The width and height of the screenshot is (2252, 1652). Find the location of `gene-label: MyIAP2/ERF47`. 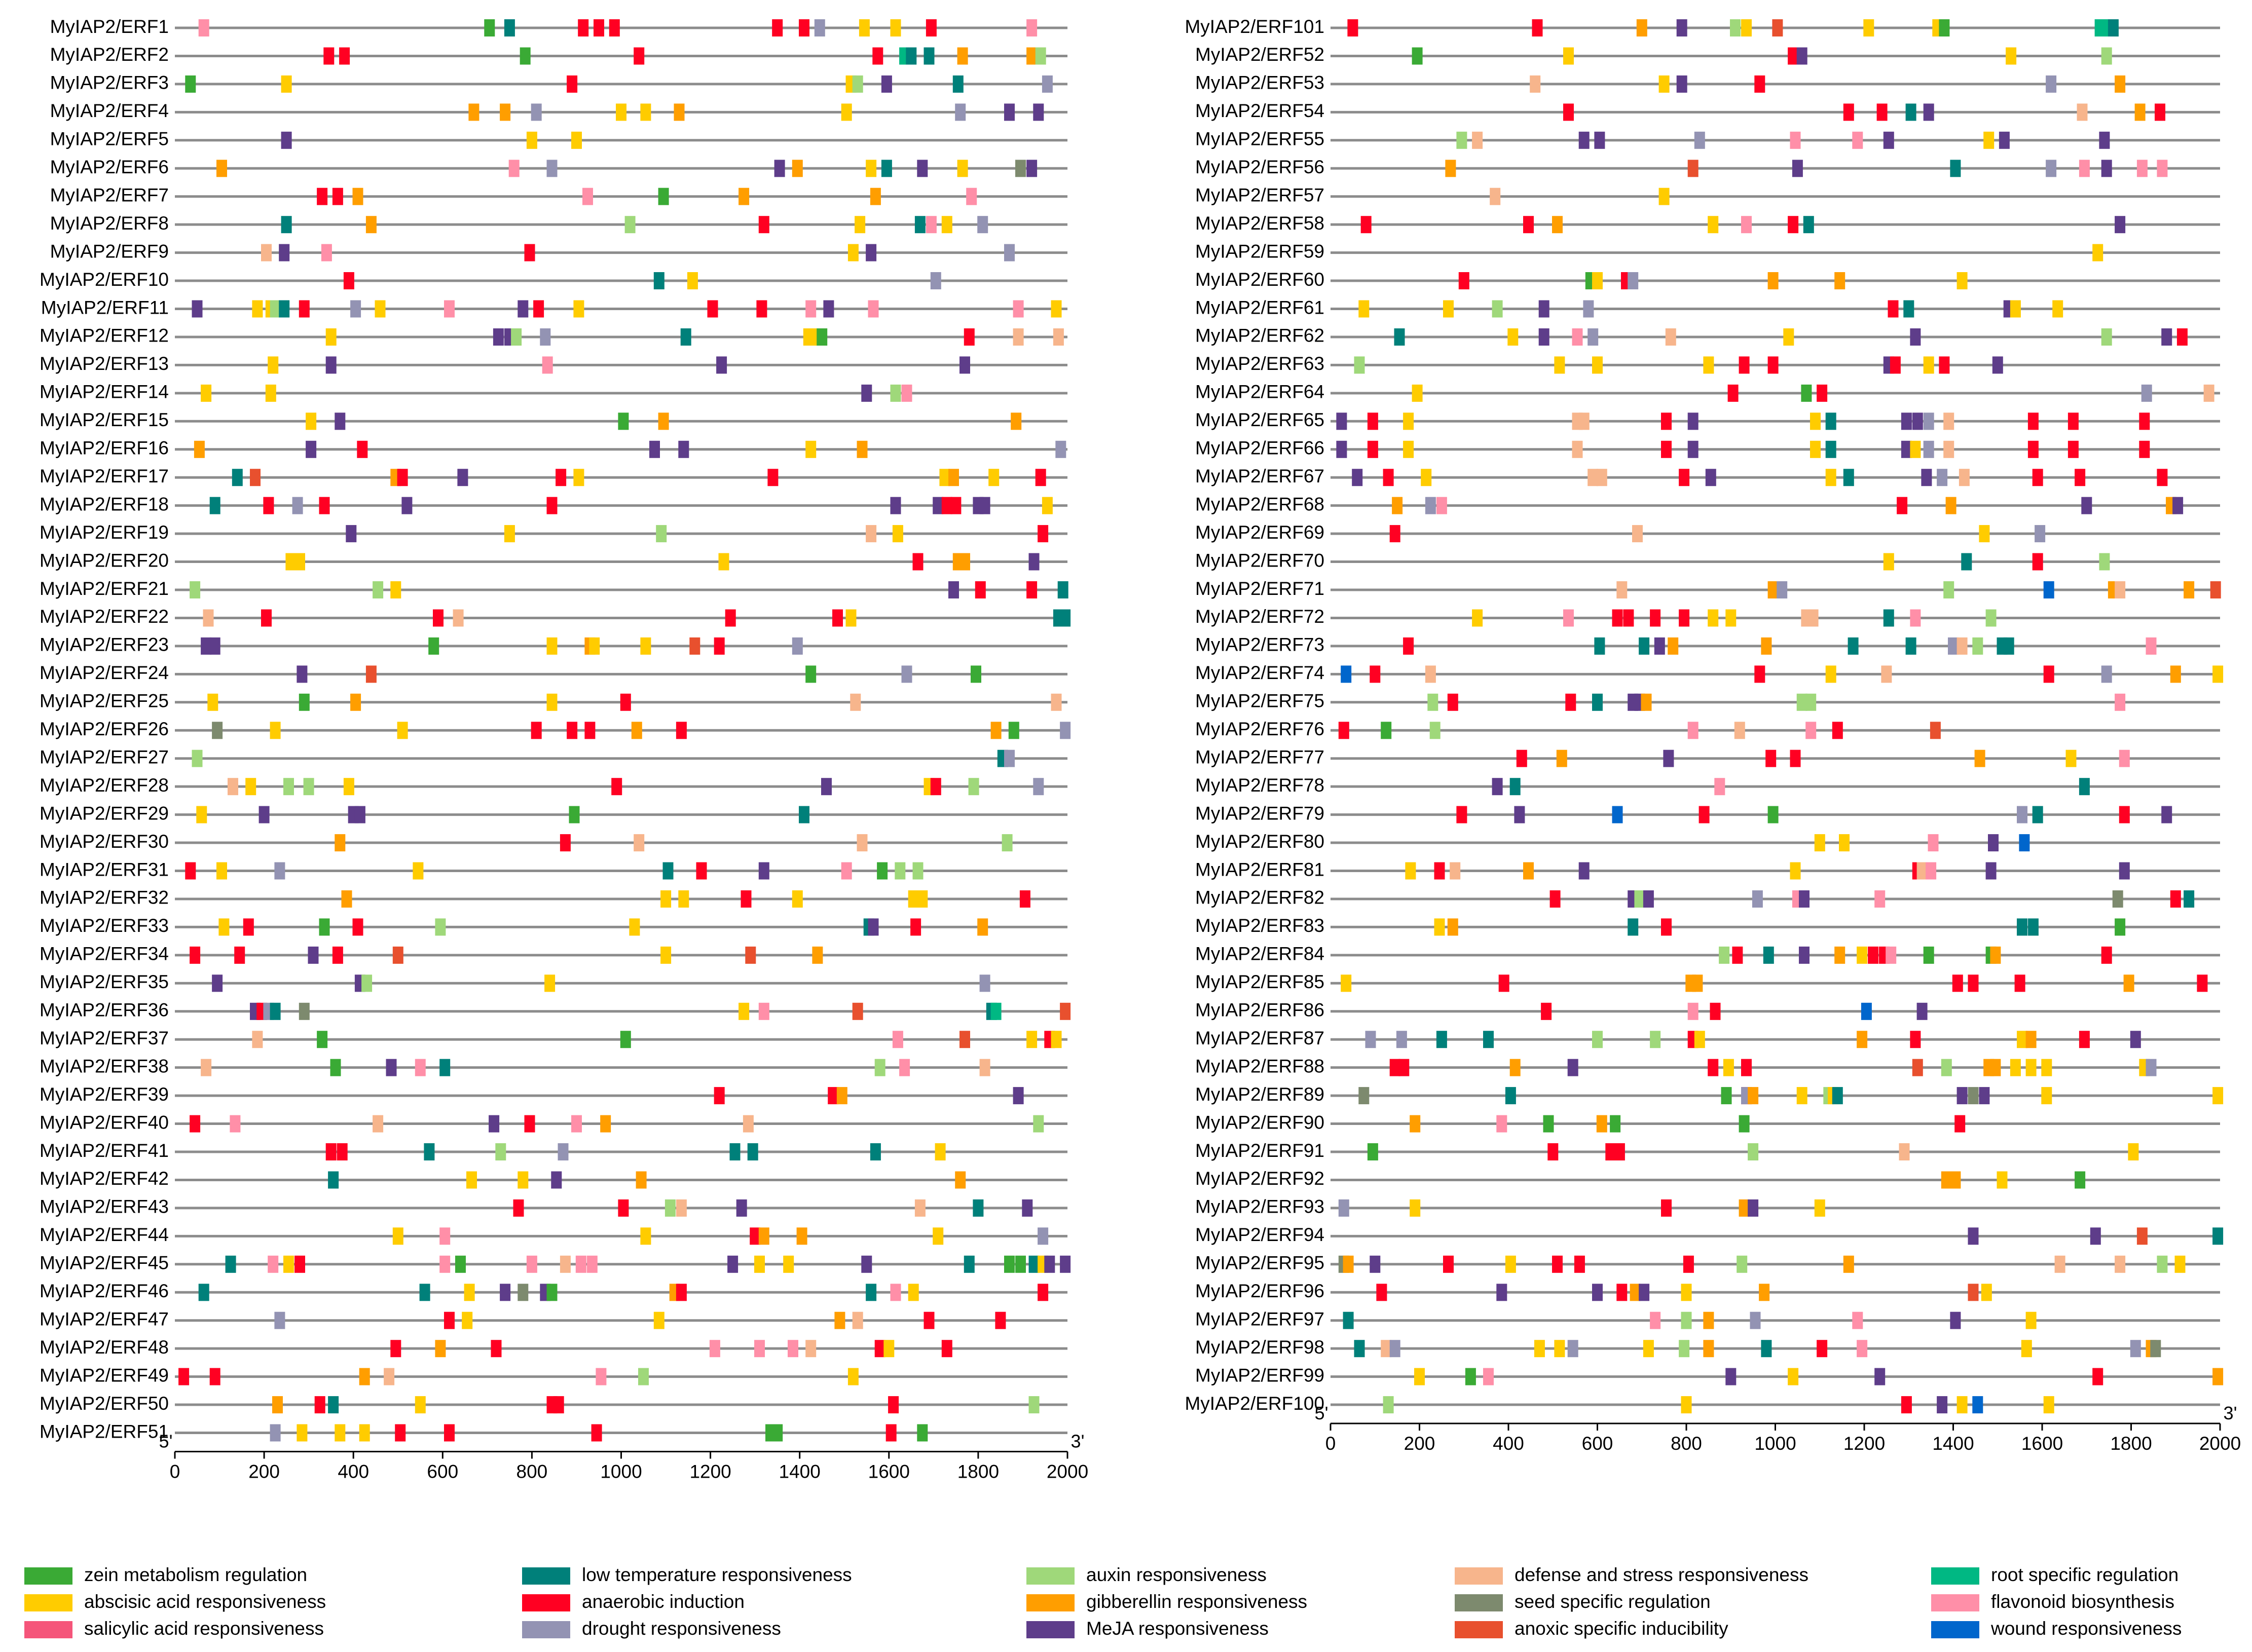

gene-label: MyIAP2/ERF47 is located at coordinates (104, 1318).